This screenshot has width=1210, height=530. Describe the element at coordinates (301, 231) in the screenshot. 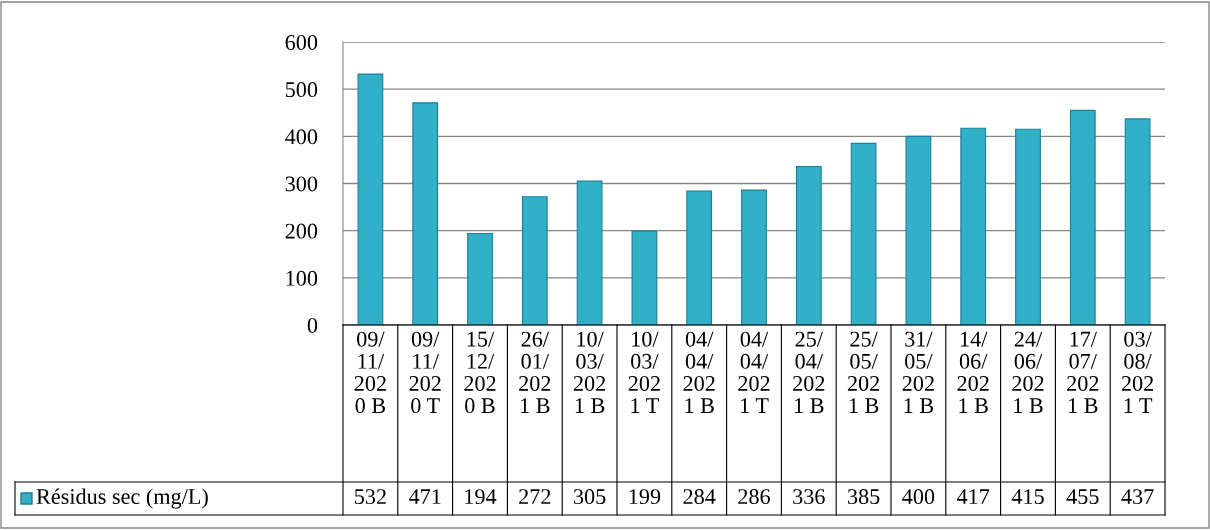

I see `y-tick-label: 200` at that location.